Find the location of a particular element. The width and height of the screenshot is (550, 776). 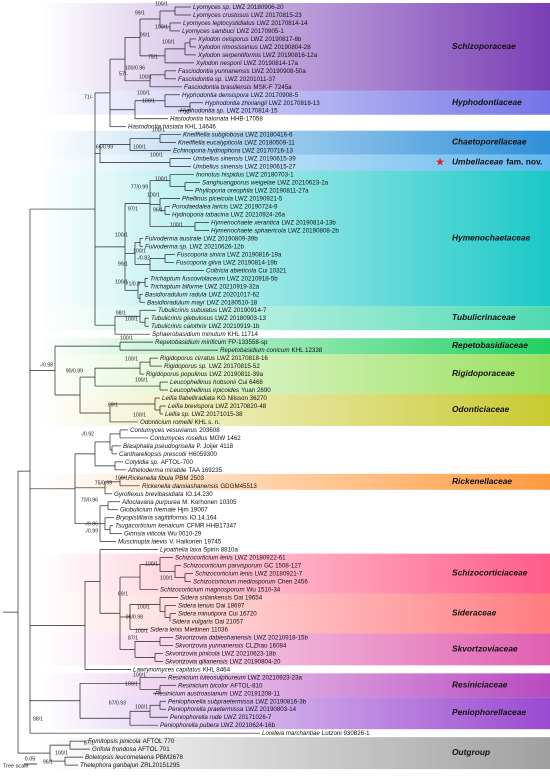

taxon-voucher: LWZ 20201011-37 is located at coordinates (250, 78).